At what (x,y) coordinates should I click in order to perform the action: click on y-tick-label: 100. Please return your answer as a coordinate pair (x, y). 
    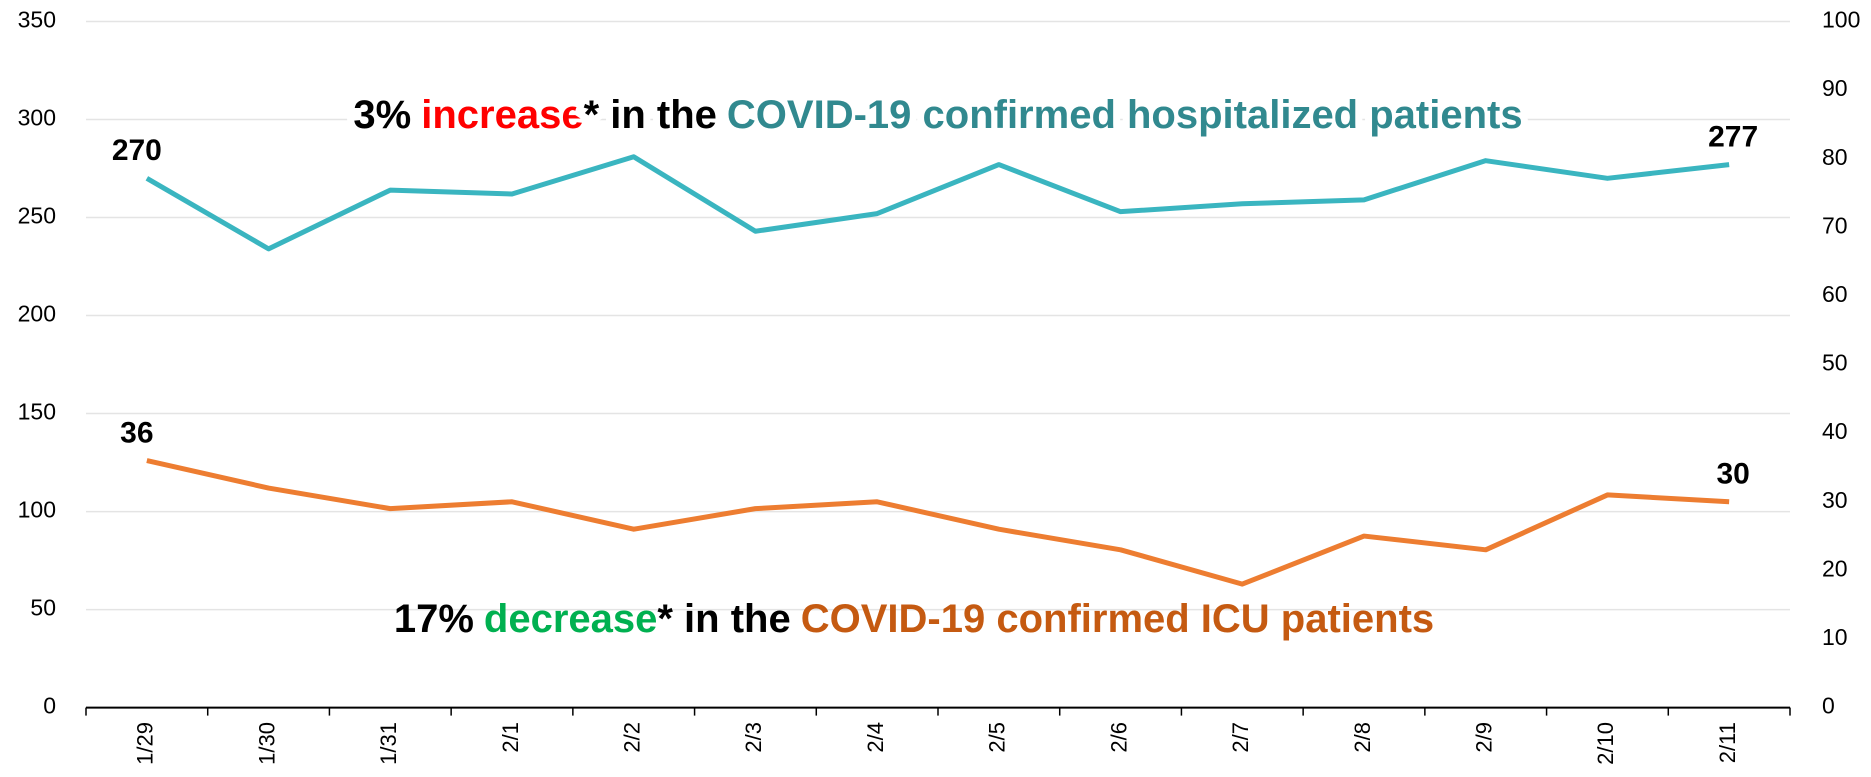
    Looking at the image, I should click on (37, 510).